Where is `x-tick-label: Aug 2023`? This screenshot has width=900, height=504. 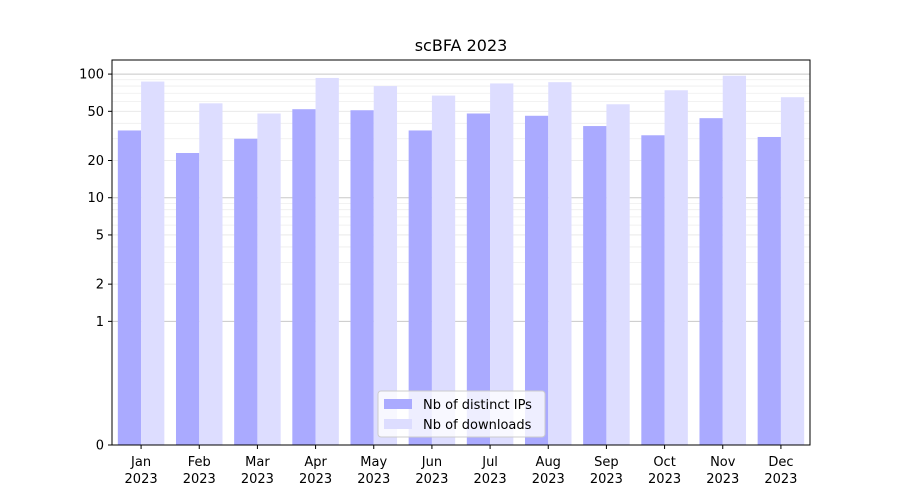 x-tick-label: Aug 2023 is located at coordinates (548, 471).